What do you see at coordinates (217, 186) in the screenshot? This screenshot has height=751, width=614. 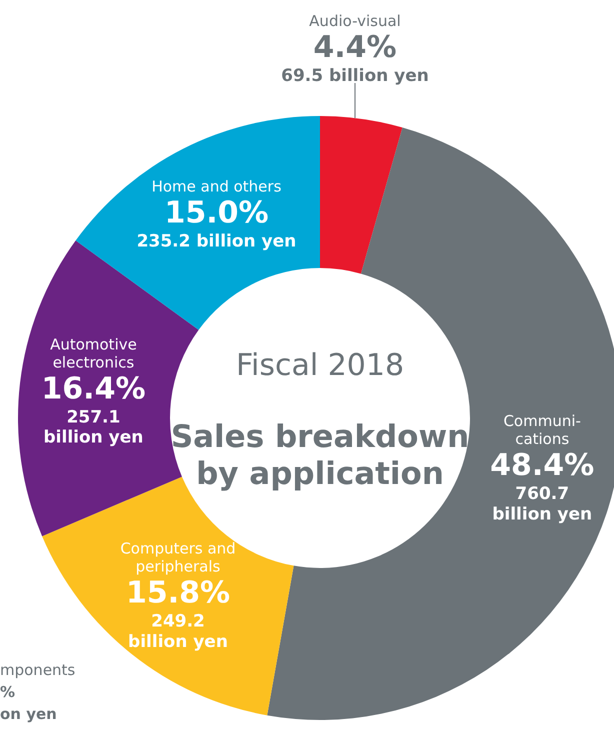 I see `slice-label: Home and others` at bounding box center [217, 186].